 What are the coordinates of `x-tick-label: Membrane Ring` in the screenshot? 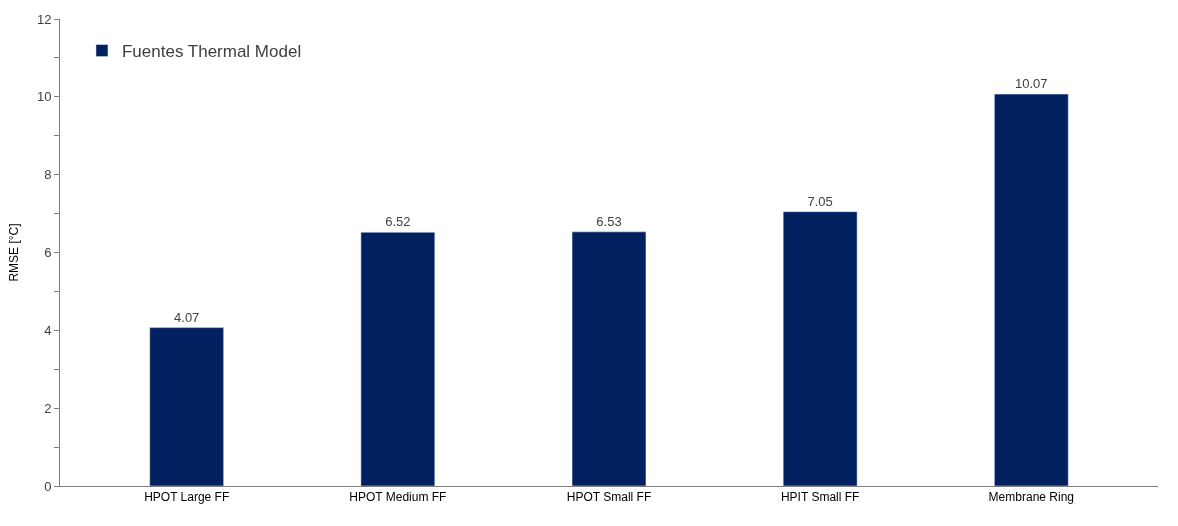 It's located at (1031, 497).